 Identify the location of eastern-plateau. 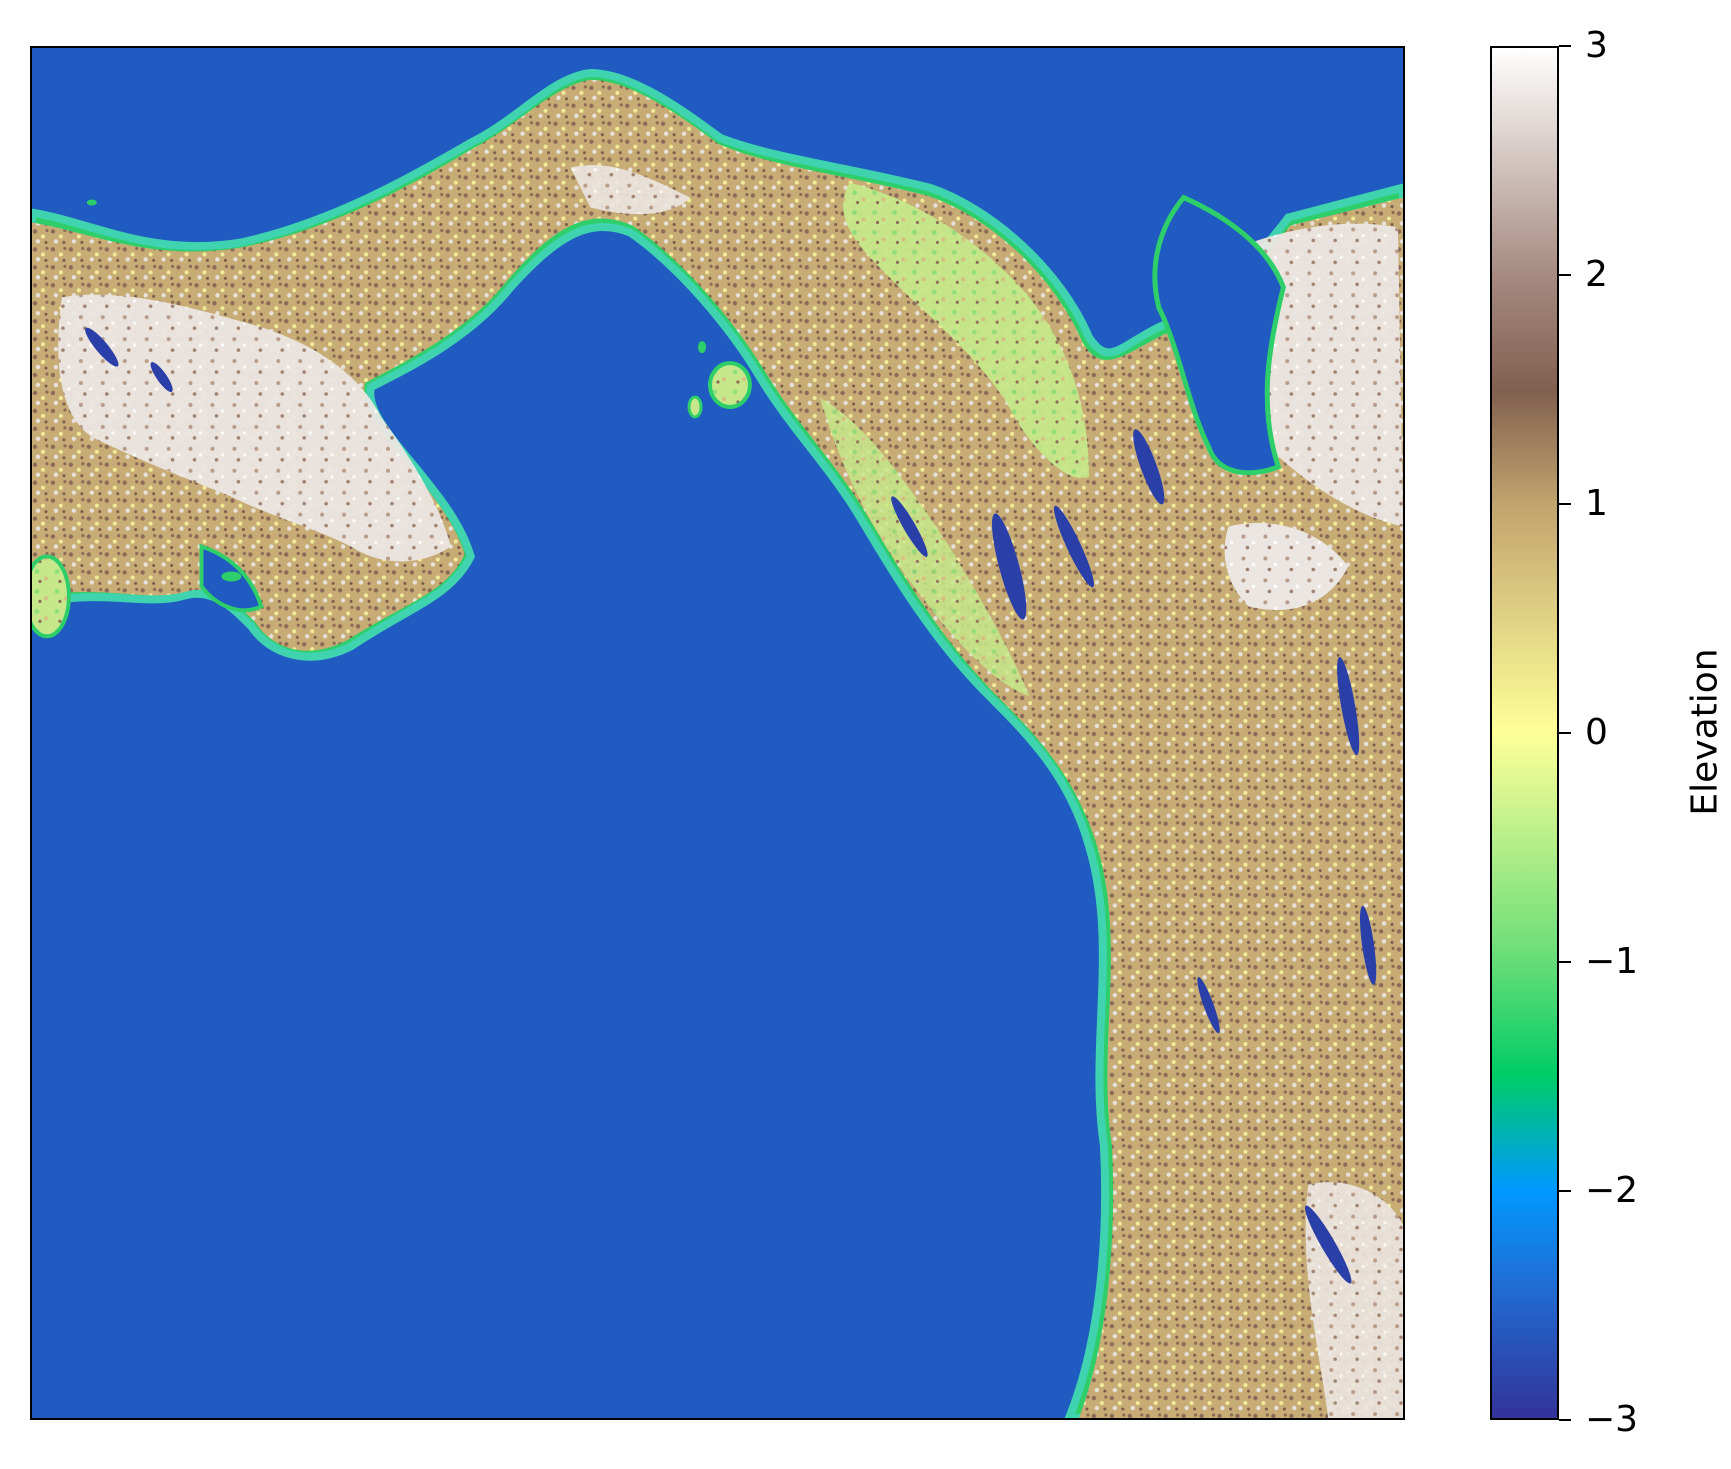
(1286, 566).